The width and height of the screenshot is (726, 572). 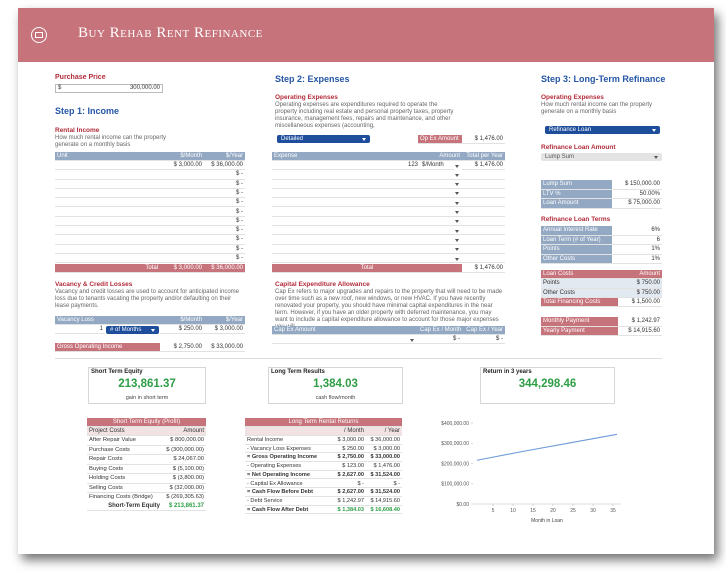 I want to click on table-header: Project Costs, so click(x=123, y=431).